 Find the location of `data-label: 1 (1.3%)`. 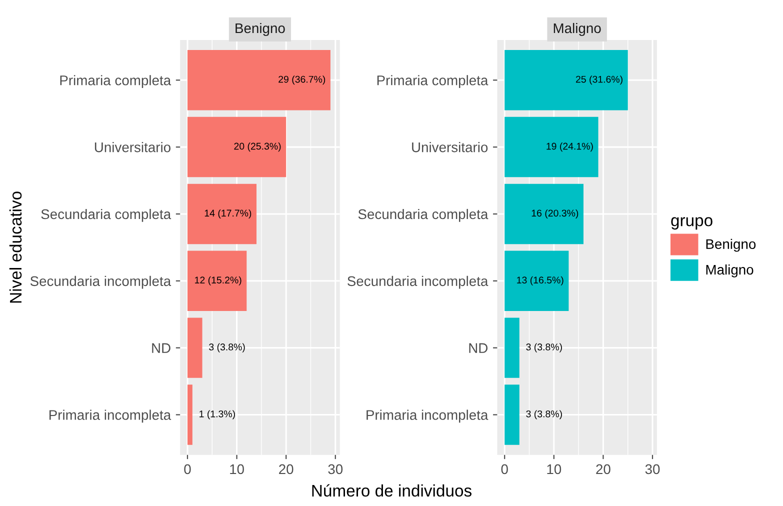

data-label: 1 (1.3%) is located at coordinates (217, 415).